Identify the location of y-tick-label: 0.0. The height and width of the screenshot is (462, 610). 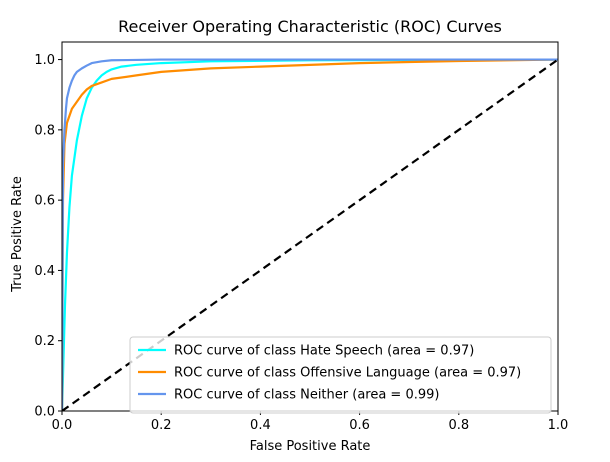
(44, 412).